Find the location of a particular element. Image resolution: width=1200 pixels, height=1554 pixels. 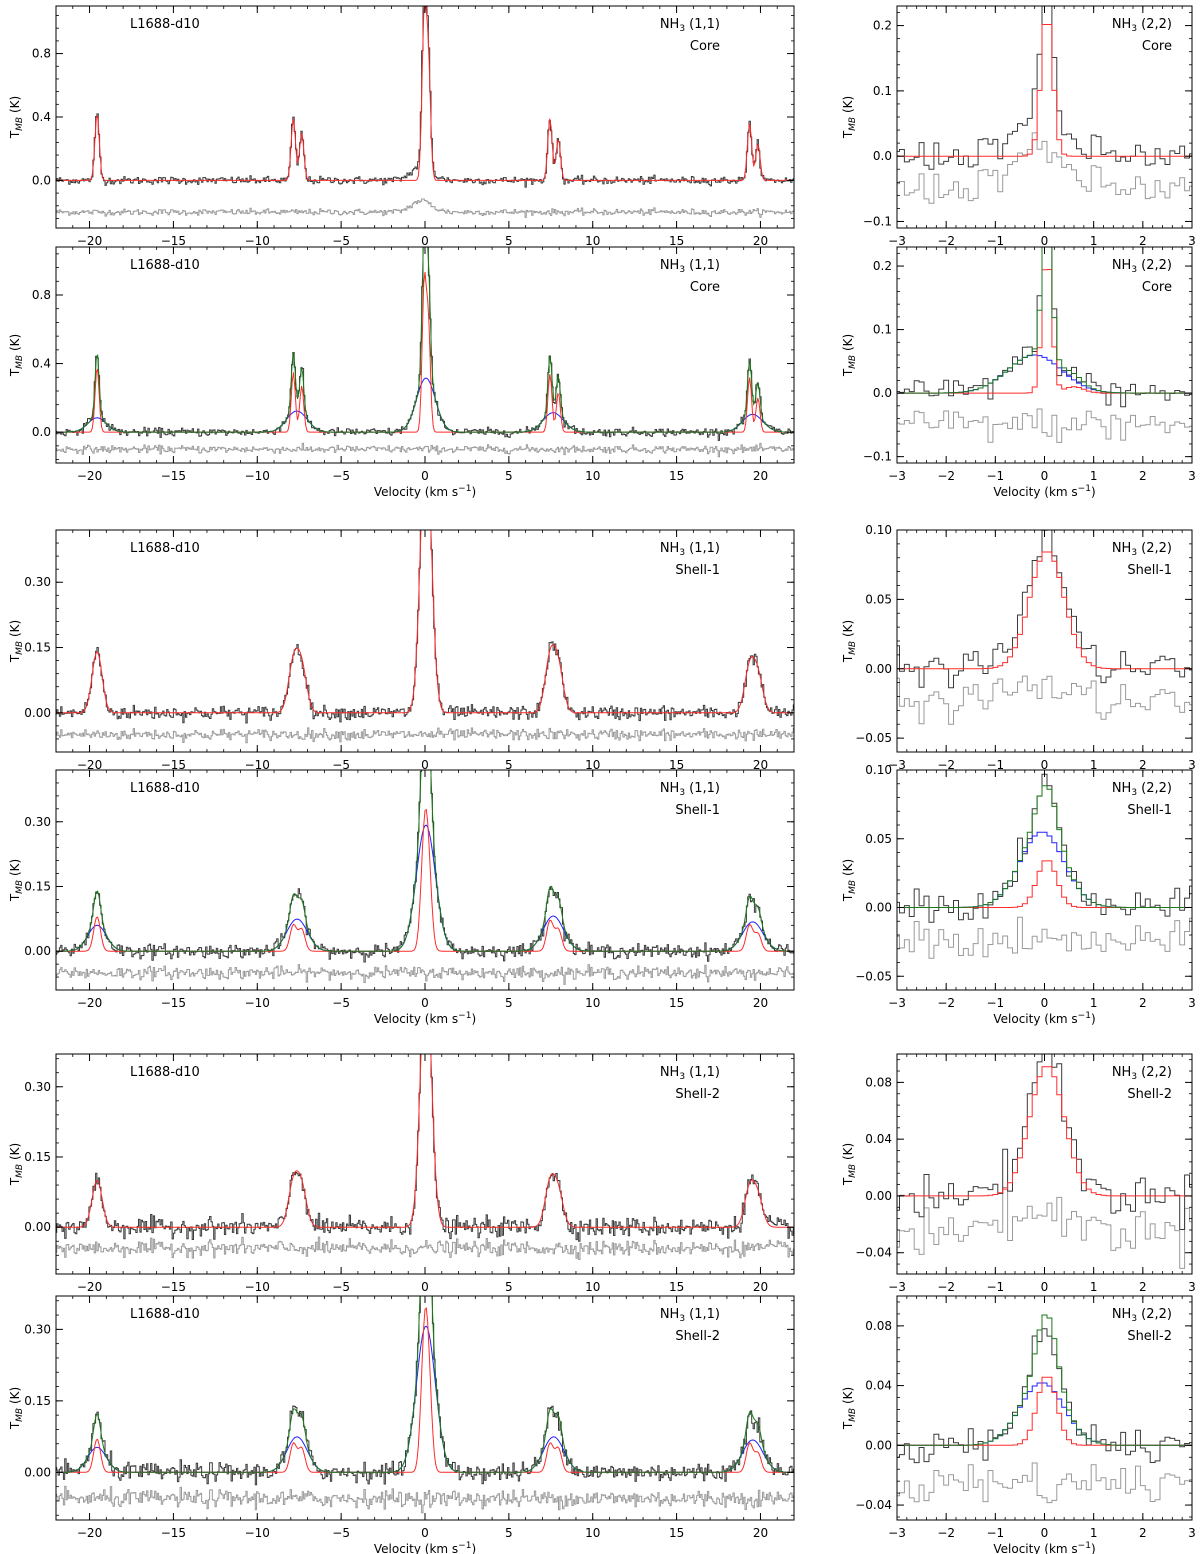

region-label: Core is located at coordinates (705, 287).